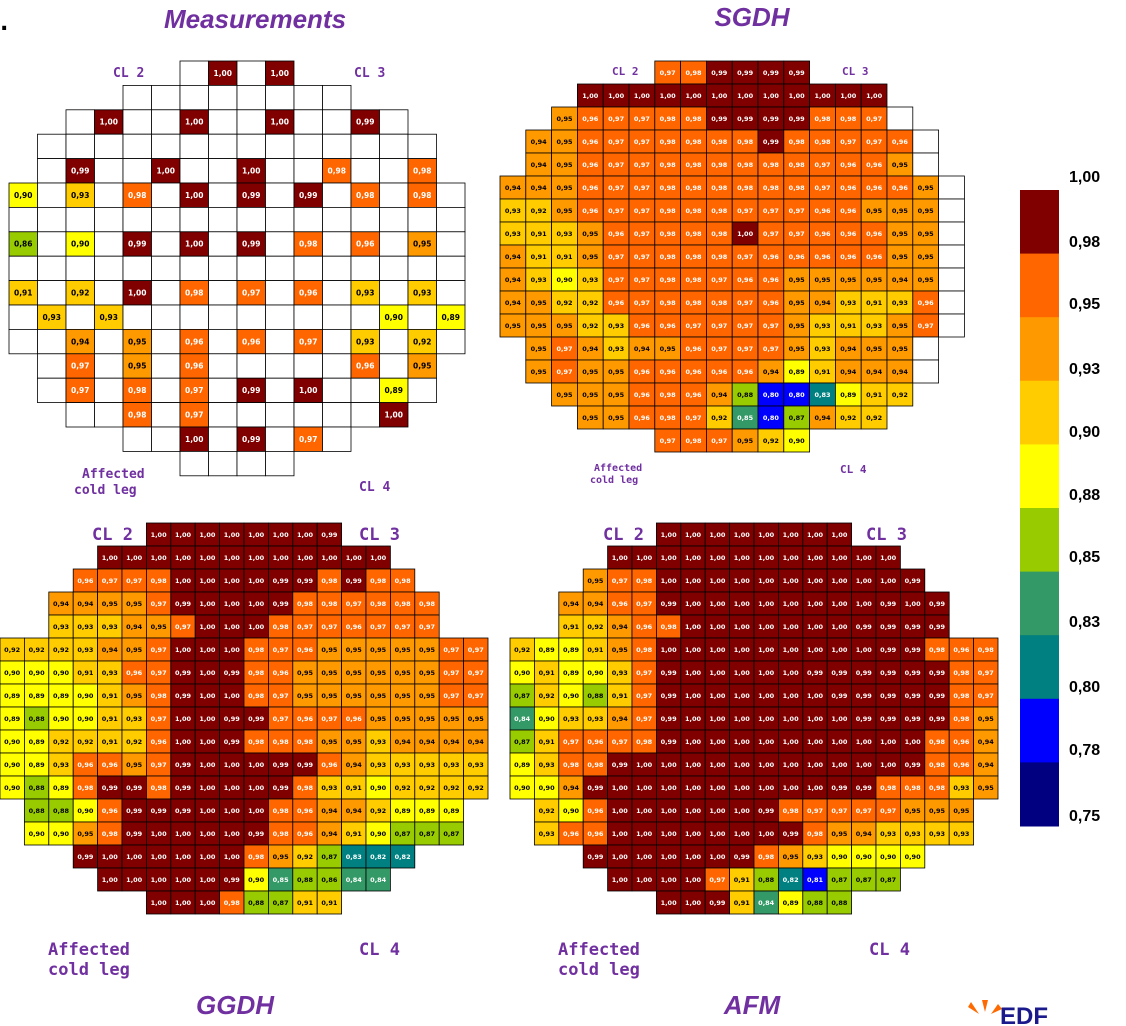  Describe the element at coordinates (12, 696) in the screenshot. I see `cell-label-ggdh-r7-c0: 0,89` at that location.